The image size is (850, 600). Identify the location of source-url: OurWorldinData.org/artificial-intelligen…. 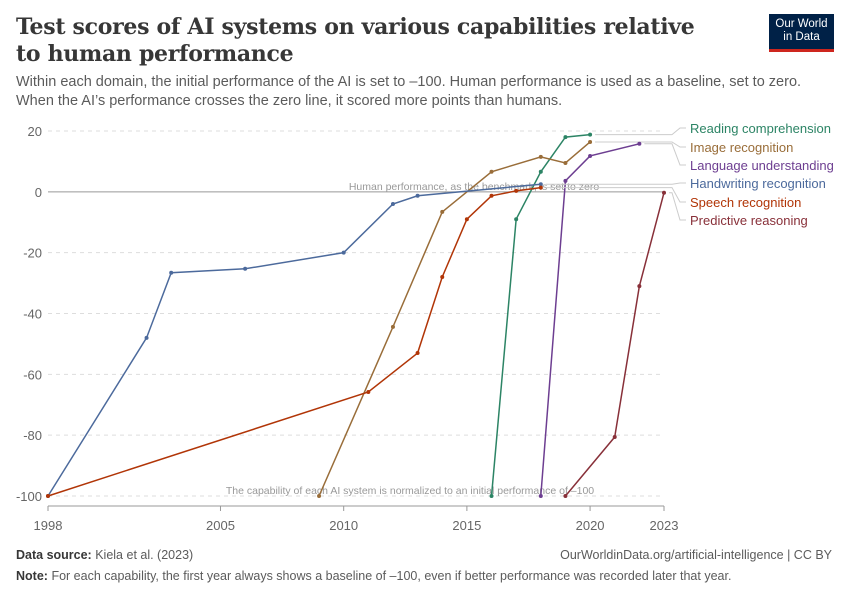
(696, 555).